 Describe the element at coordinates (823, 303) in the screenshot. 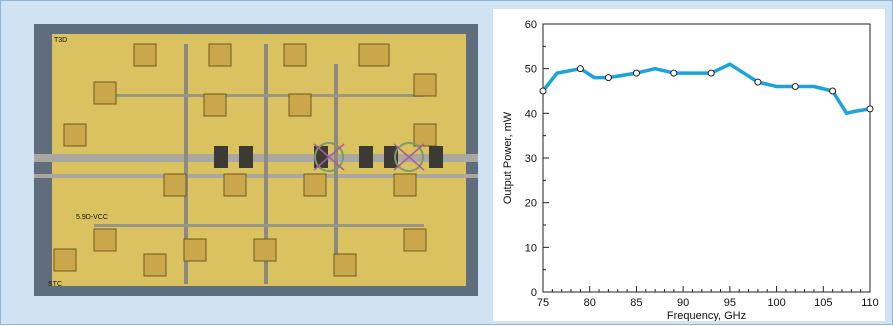

I see `x-tick-label: 105` at that location.